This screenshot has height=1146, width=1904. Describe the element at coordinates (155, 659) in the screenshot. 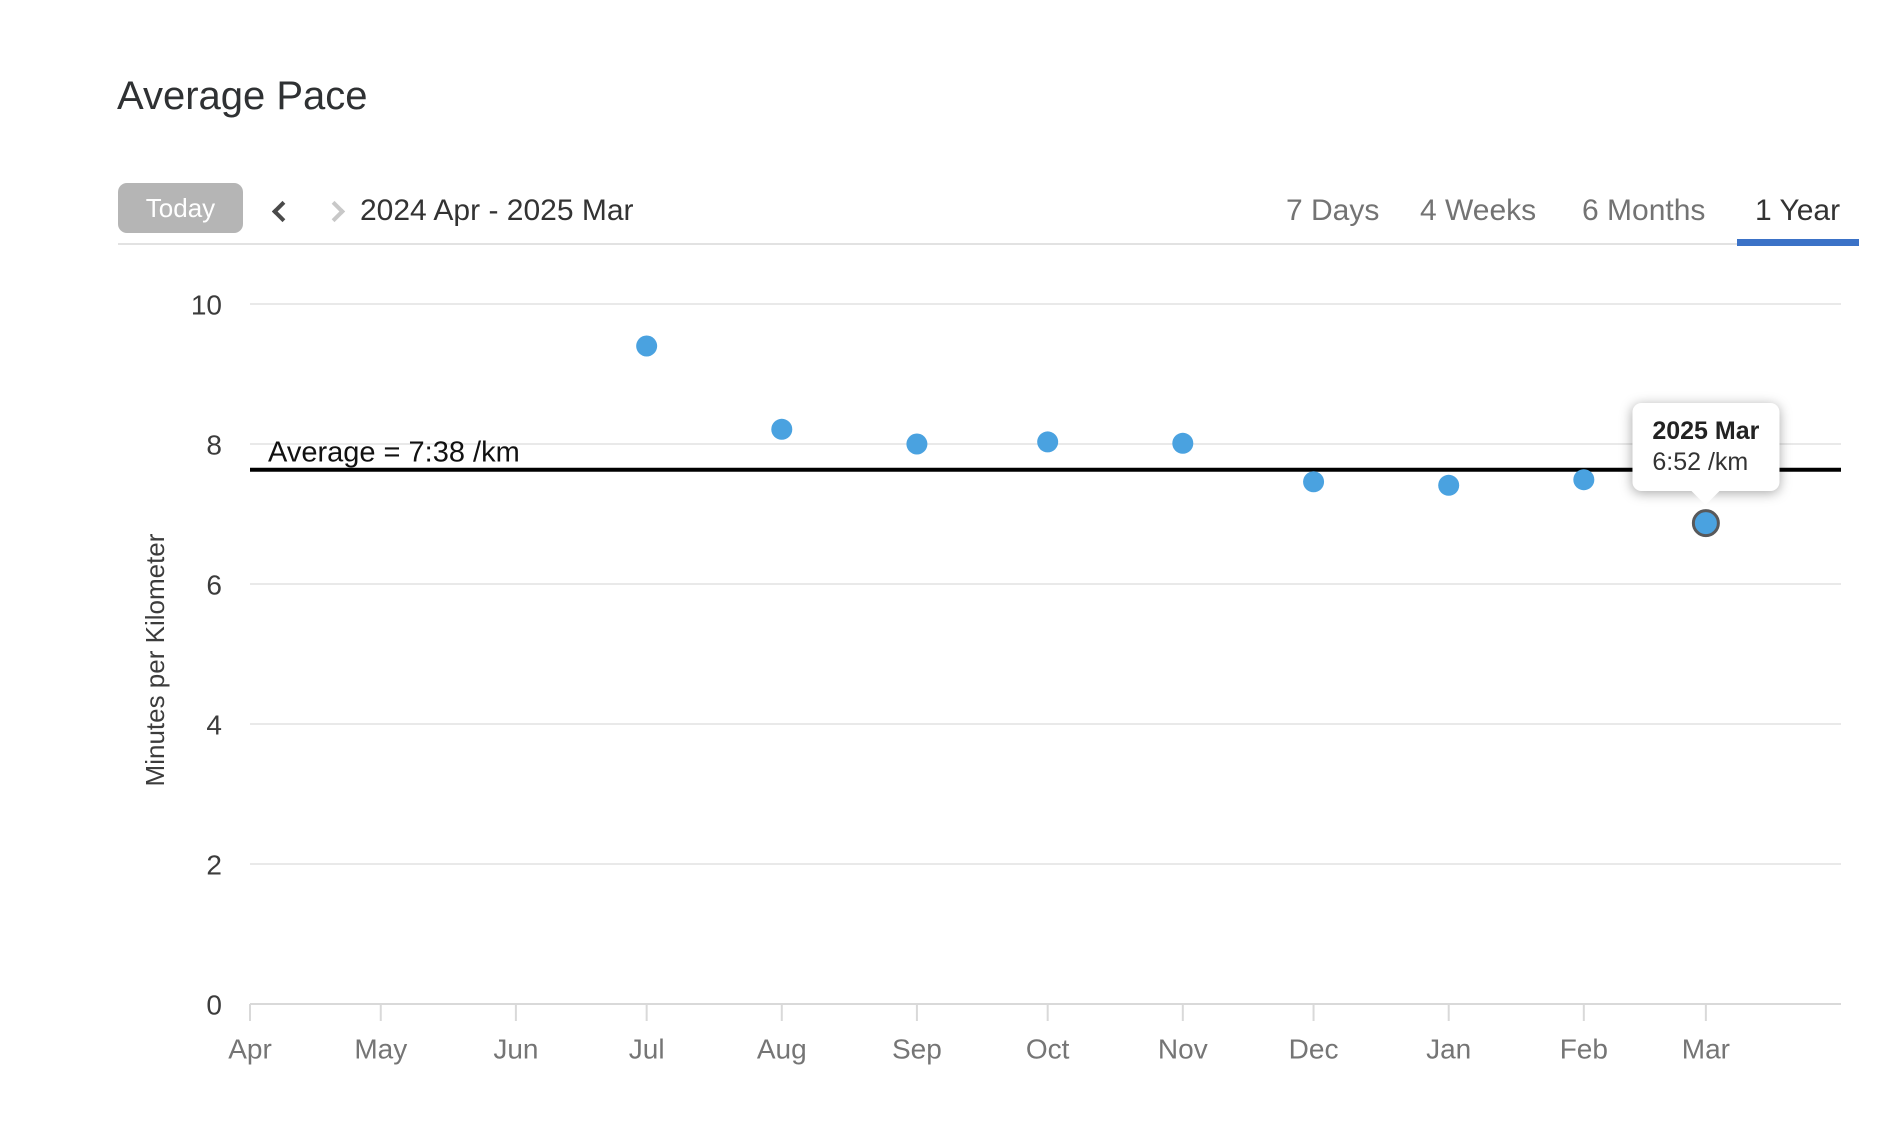

I see `y-axis-title: Minutes per Kilometer` at that location.